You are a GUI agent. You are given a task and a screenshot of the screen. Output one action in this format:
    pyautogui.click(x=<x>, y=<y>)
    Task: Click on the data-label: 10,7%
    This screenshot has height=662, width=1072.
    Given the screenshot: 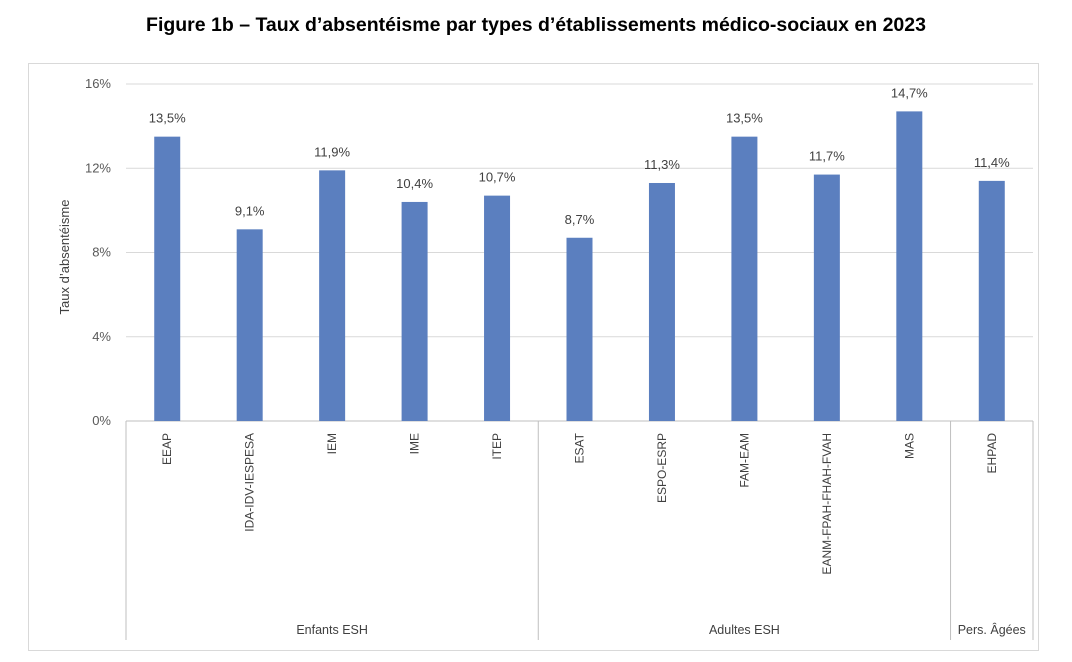 What is the action you would take?
    pyautogui.click(x=497, y=177)
    